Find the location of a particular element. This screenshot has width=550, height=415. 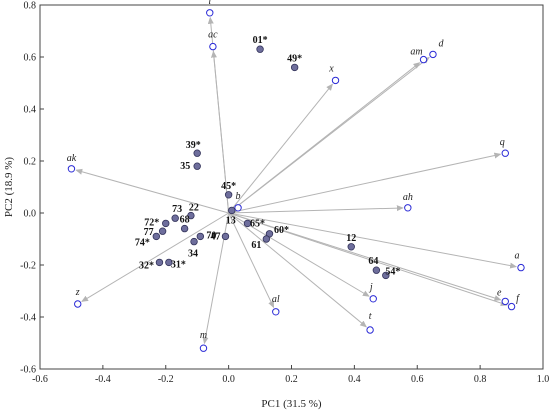

variable-label-ah: ah is located at coordinates (408, 197).